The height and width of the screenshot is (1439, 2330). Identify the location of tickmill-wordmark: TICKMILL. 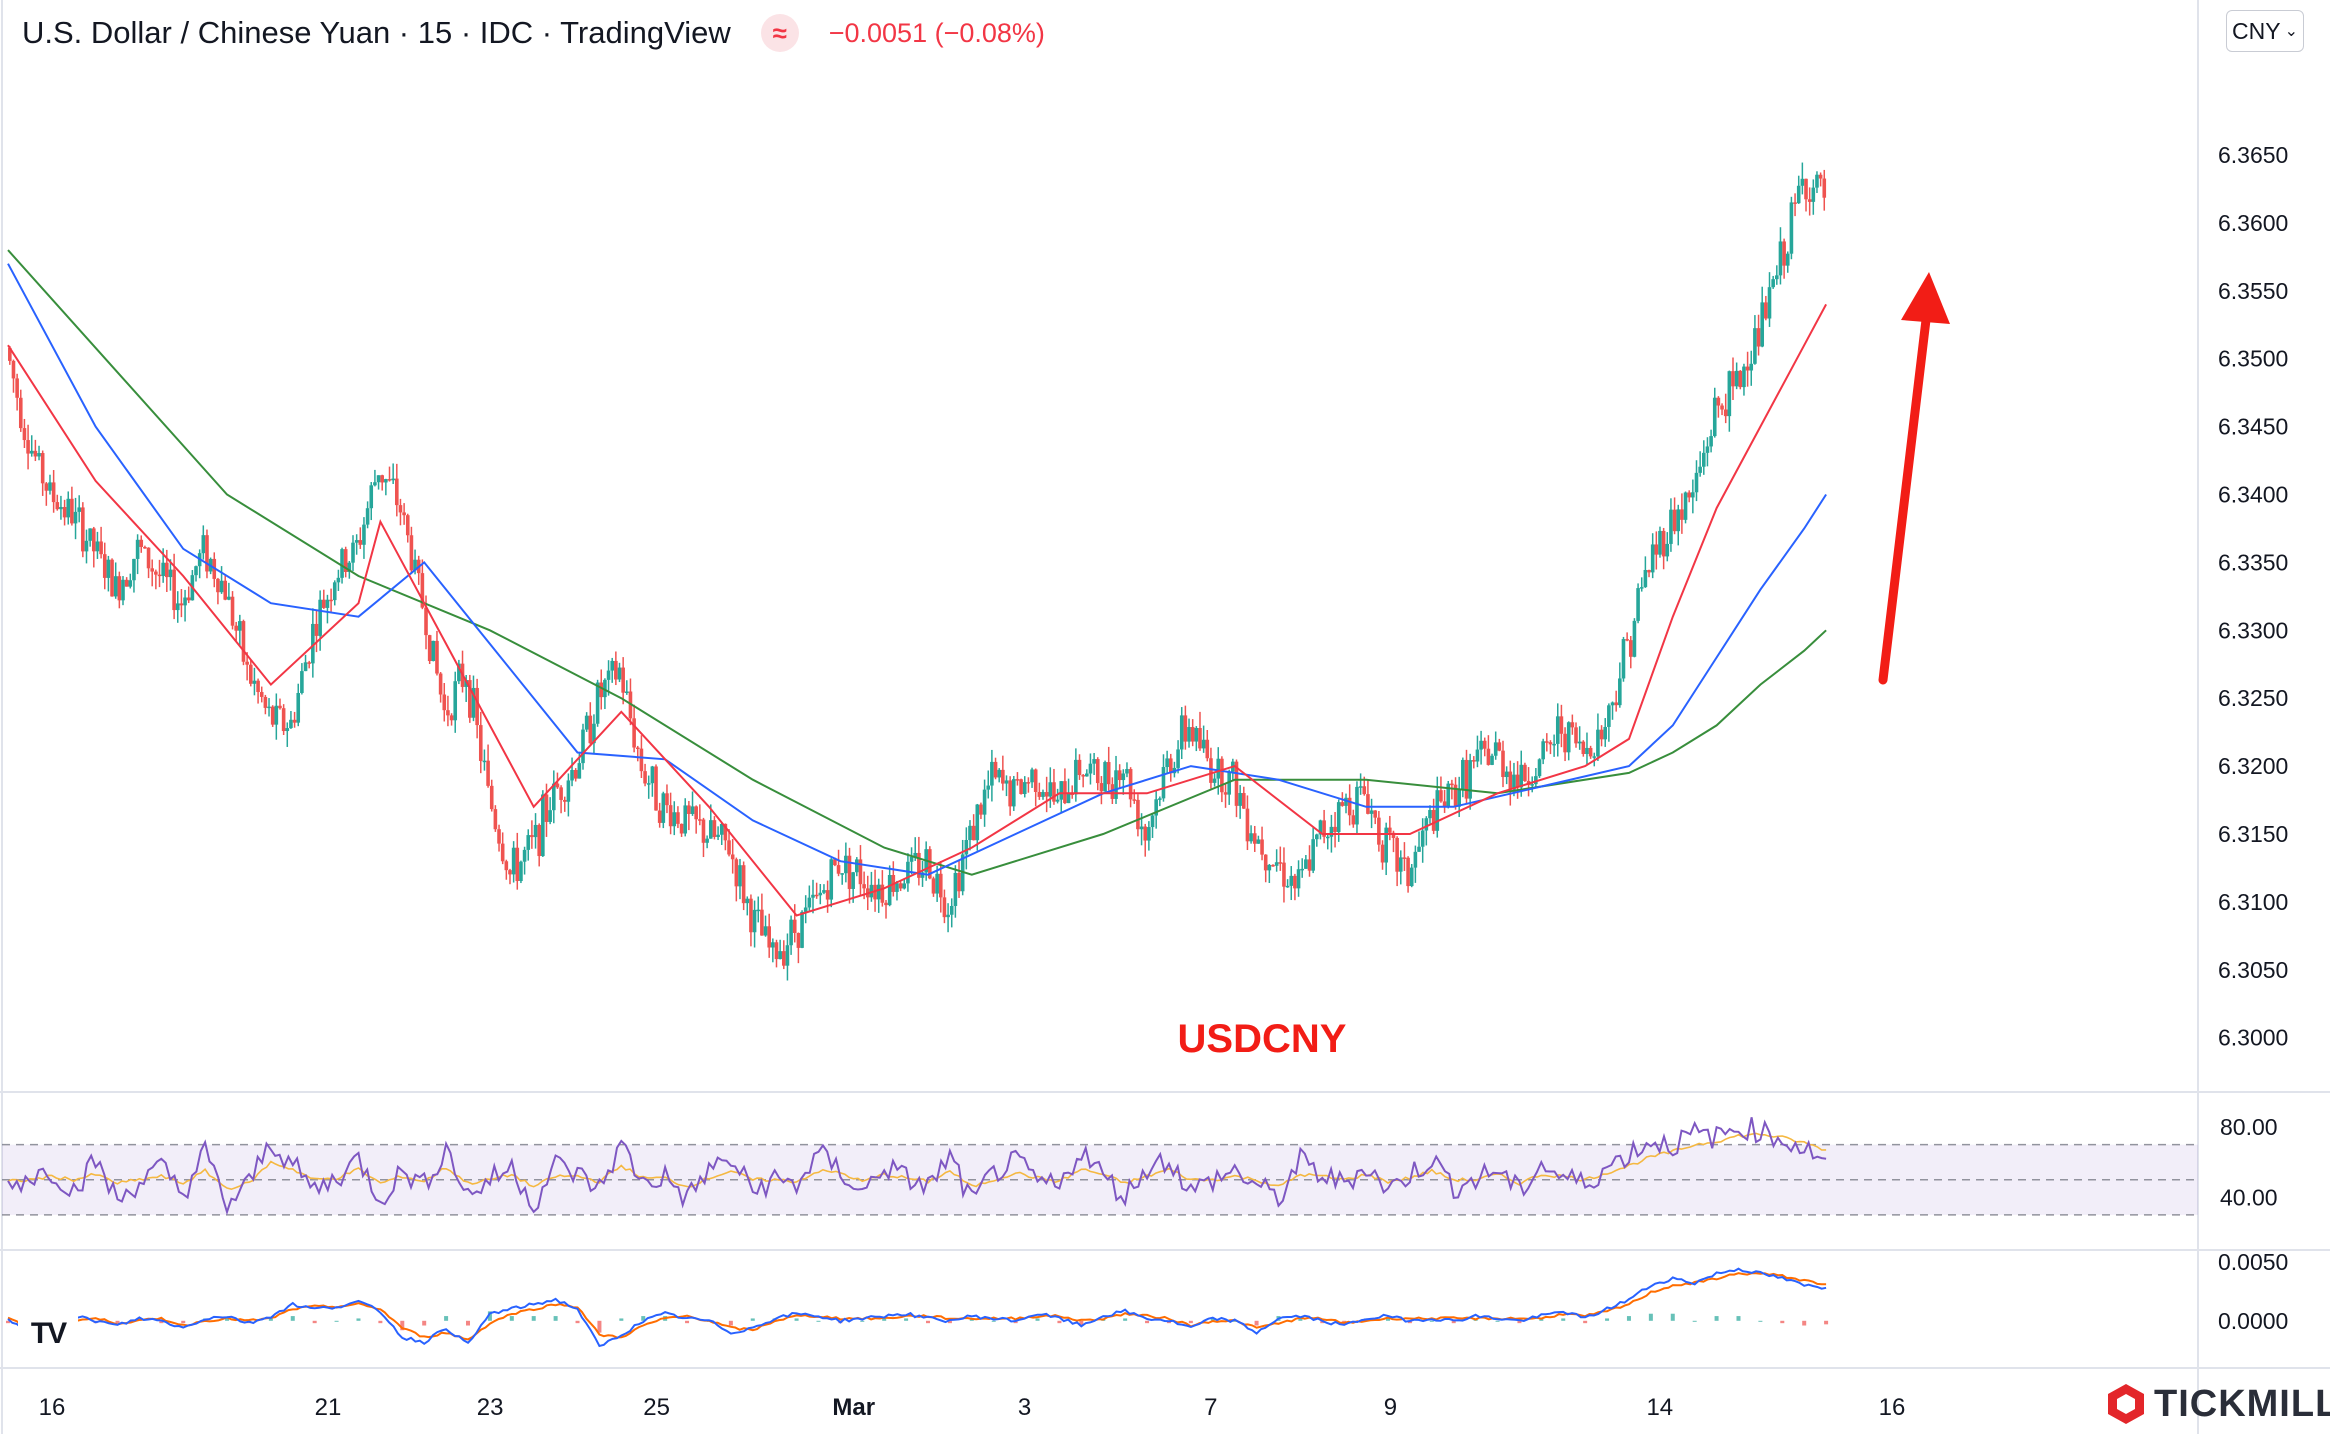
(2242, 1403).